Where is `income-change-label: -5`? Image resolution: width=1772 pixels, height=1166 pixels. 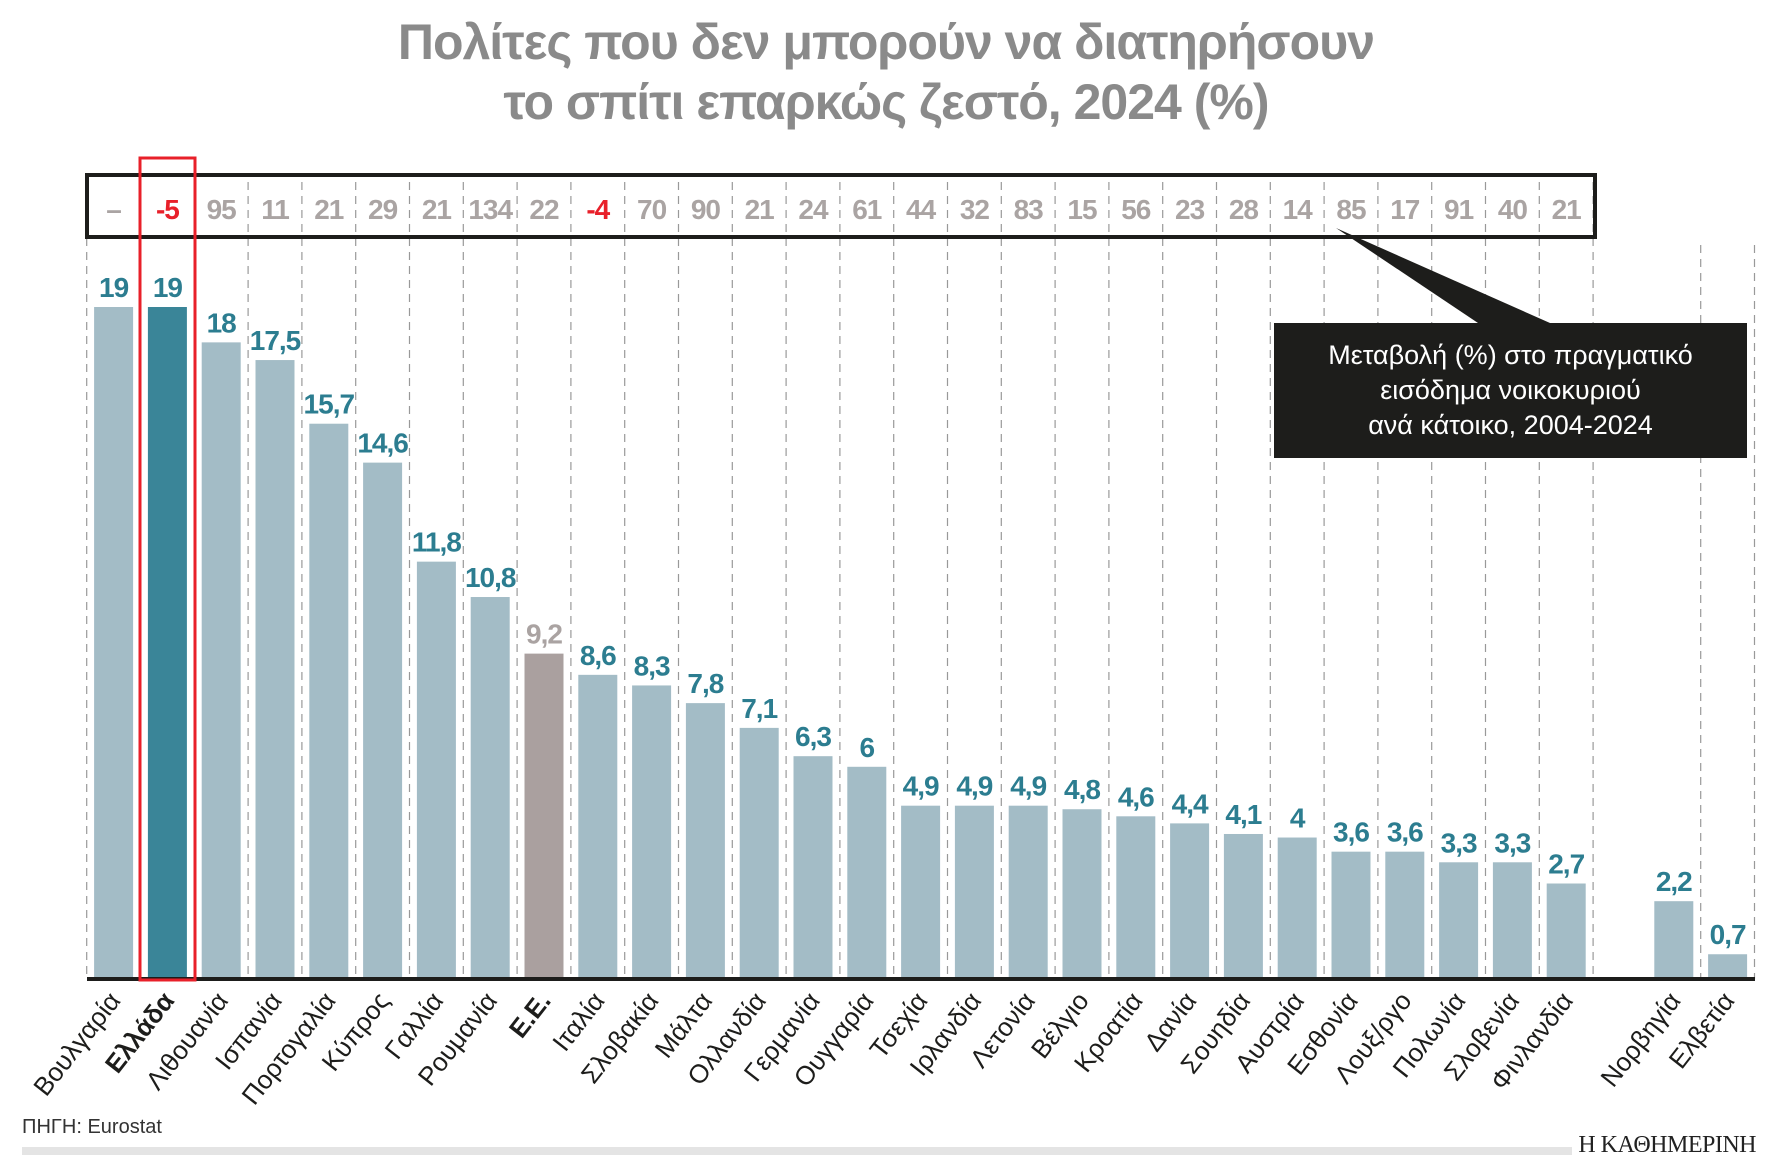
income-change-label: -5 is located at coordinates (167, 209).